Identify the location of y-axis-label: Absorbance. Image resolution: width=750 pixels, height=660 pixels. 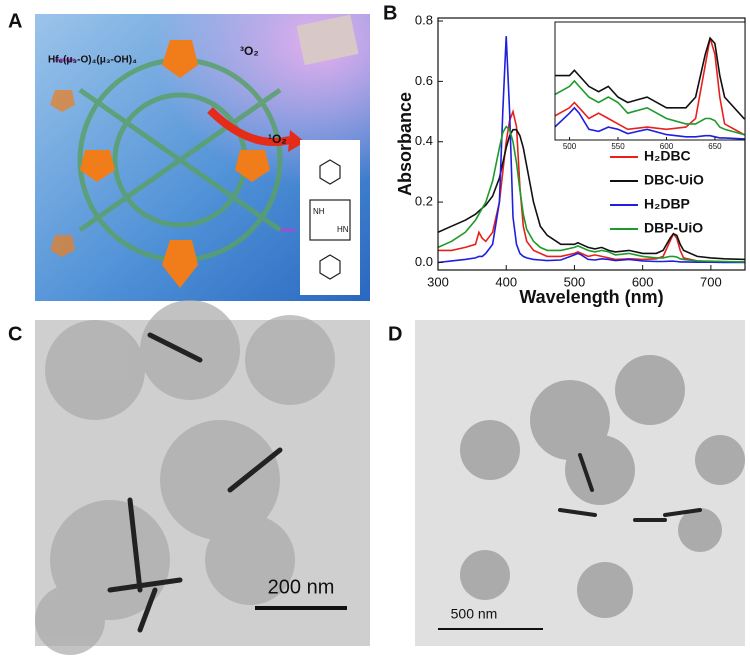
(405, 144).